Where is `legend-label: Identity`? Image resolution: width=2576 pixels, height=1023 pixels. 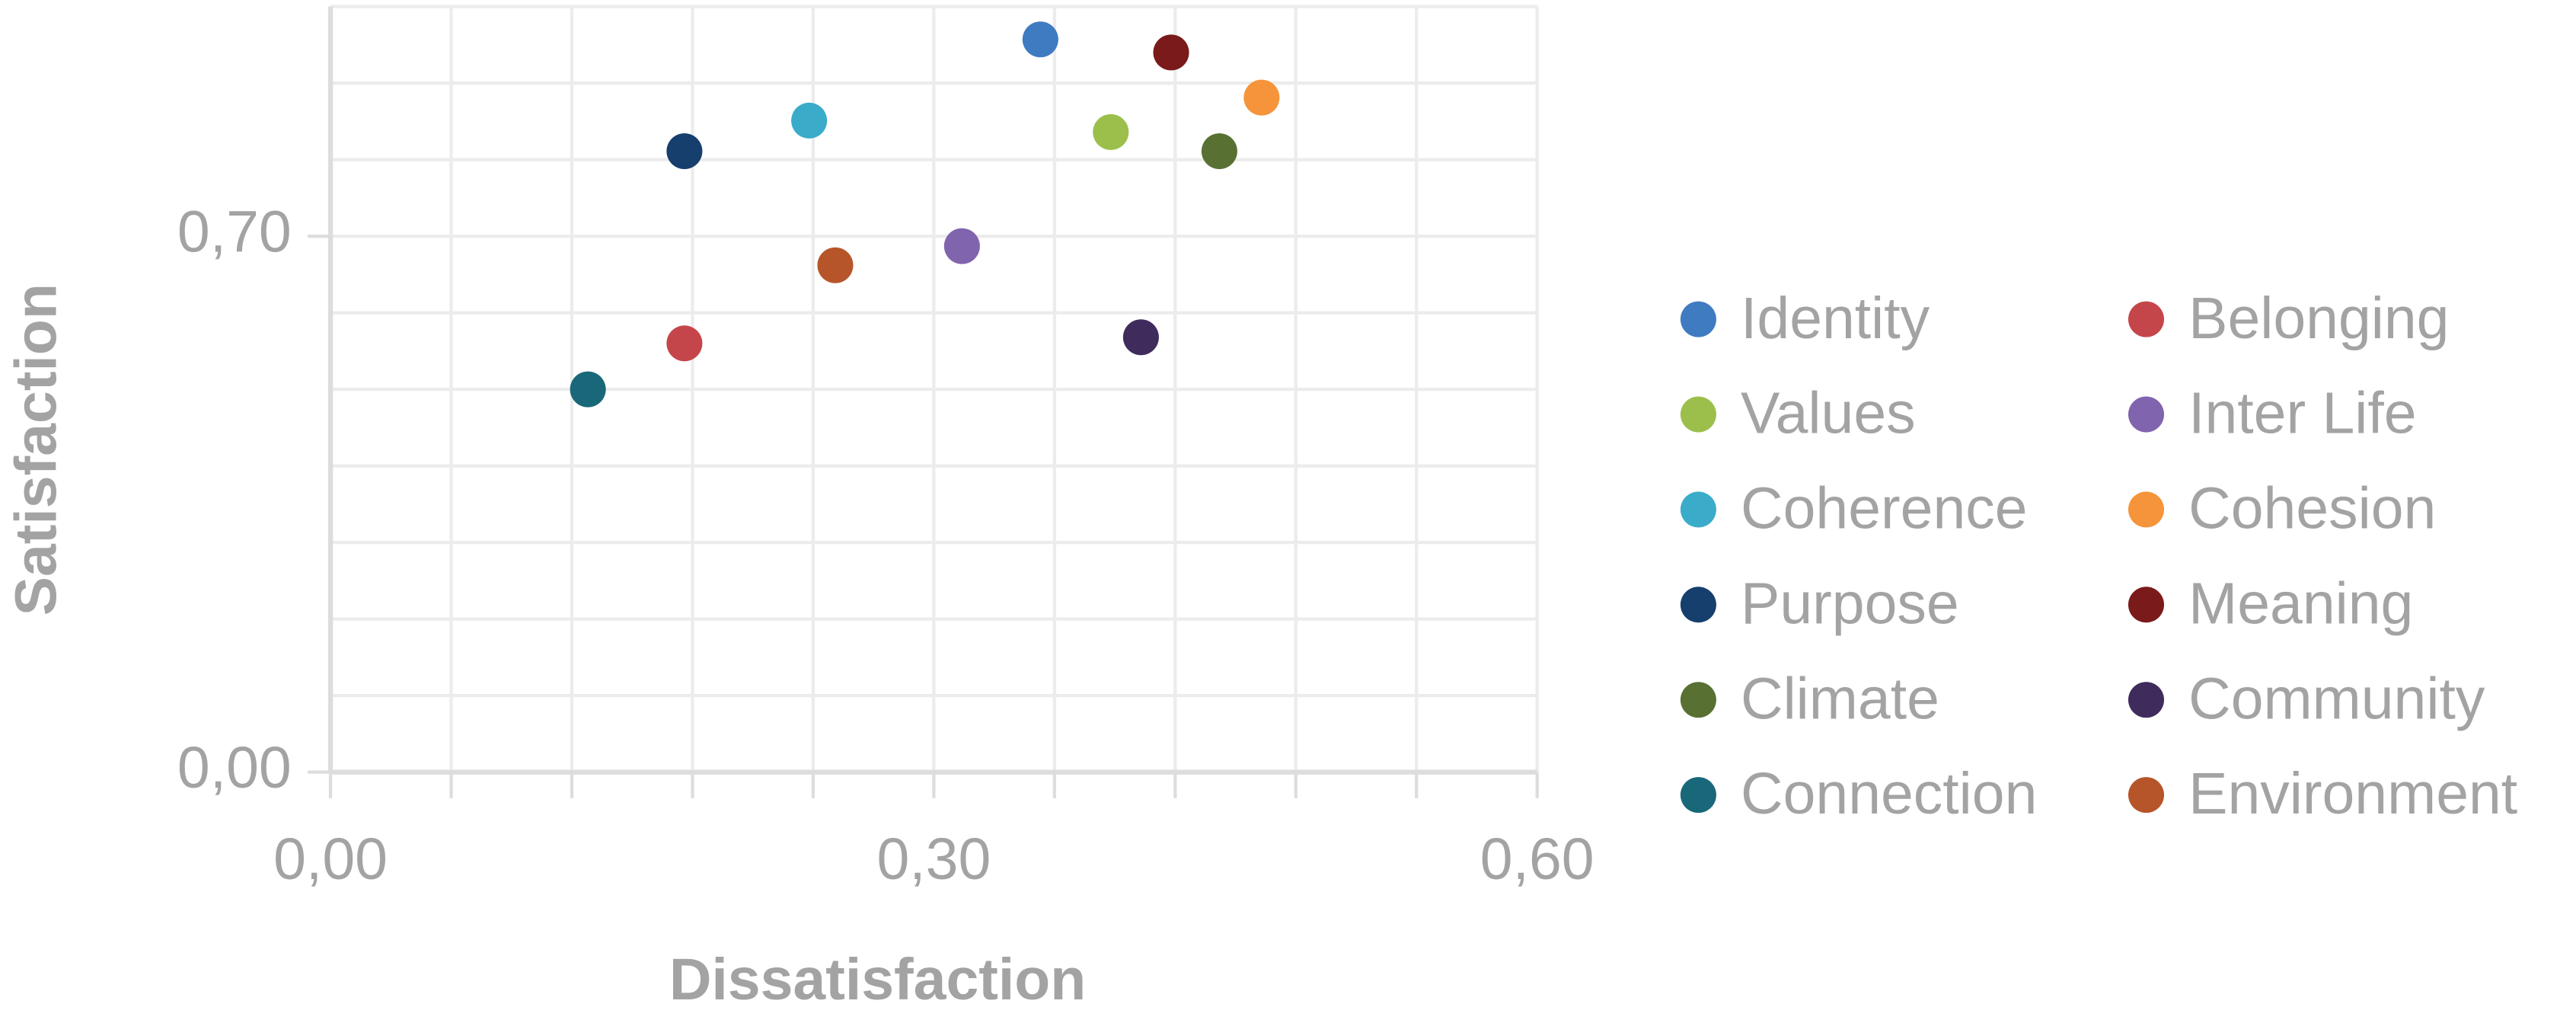 legend-label: Identity is located at coordinates (1835, 318).